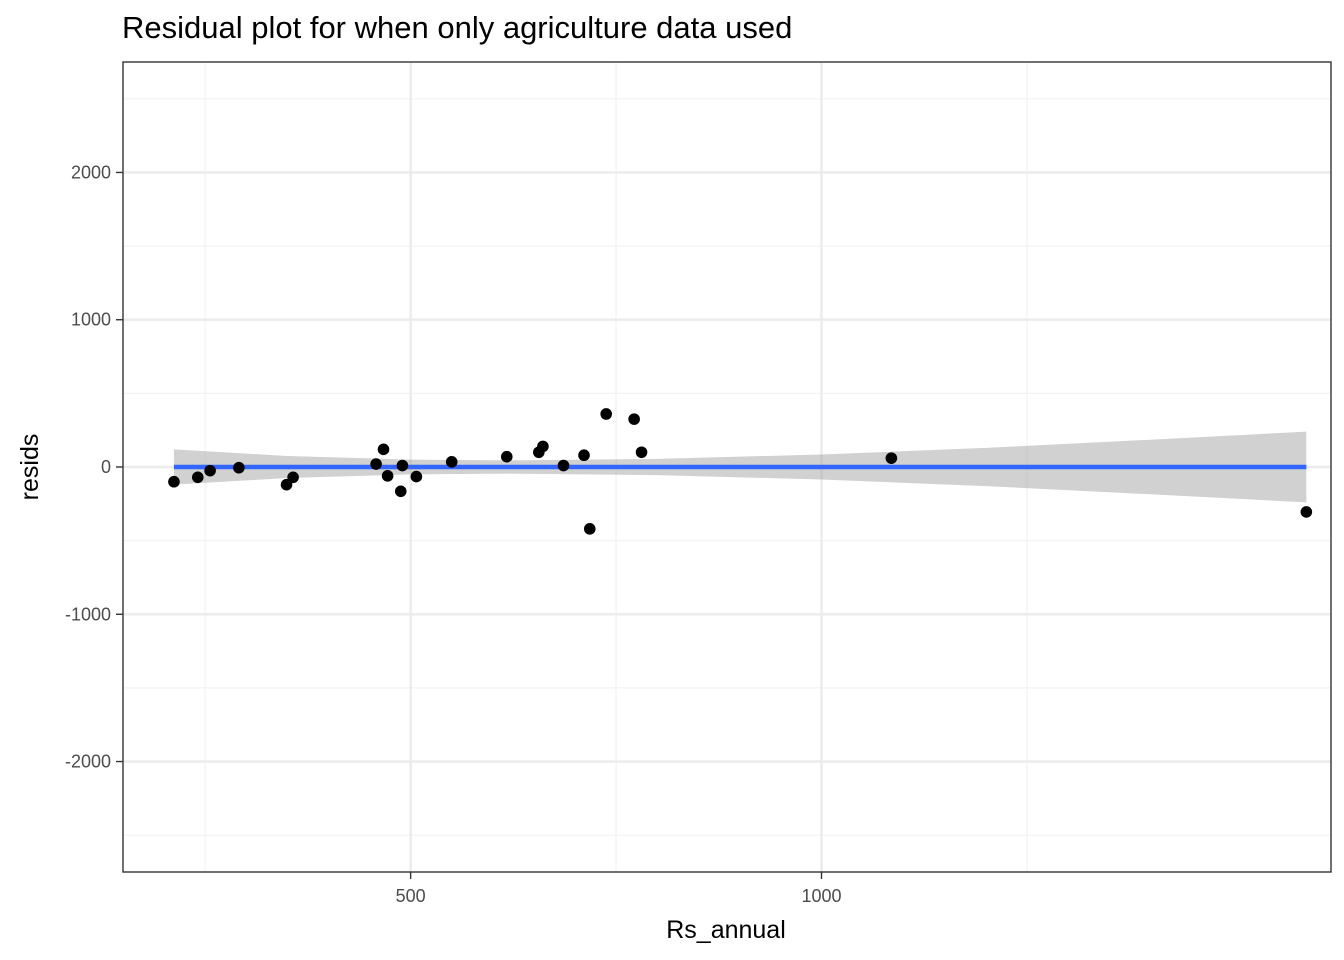 Image resolution: width=1344 pixels, height=960 pixels. I want to click on y-tick-label: -1000, so click(88, 614).